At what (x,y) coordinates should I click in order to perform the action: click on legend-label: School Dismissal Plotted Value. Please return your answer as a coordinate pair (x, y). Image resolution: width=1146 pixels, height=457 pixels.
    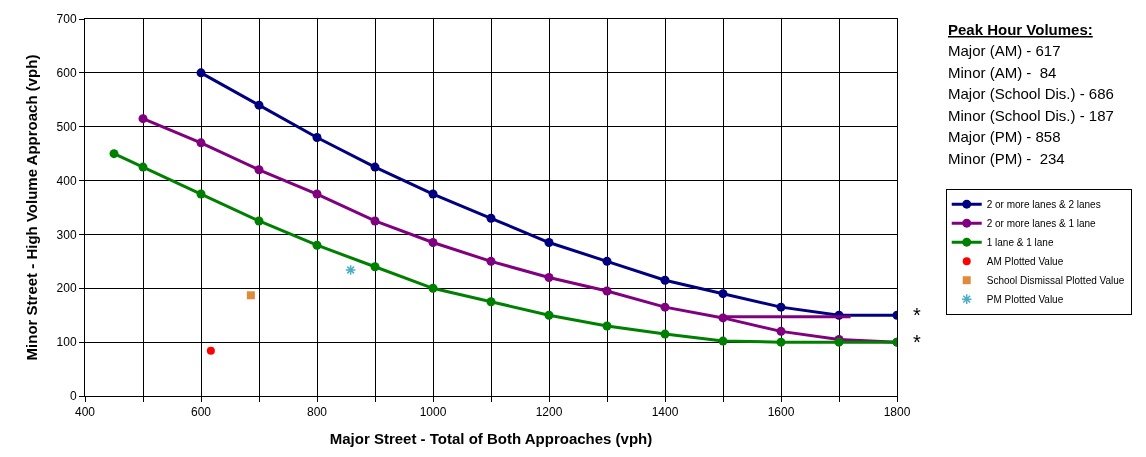
    Looking at the image, I should click on (1055, 281).